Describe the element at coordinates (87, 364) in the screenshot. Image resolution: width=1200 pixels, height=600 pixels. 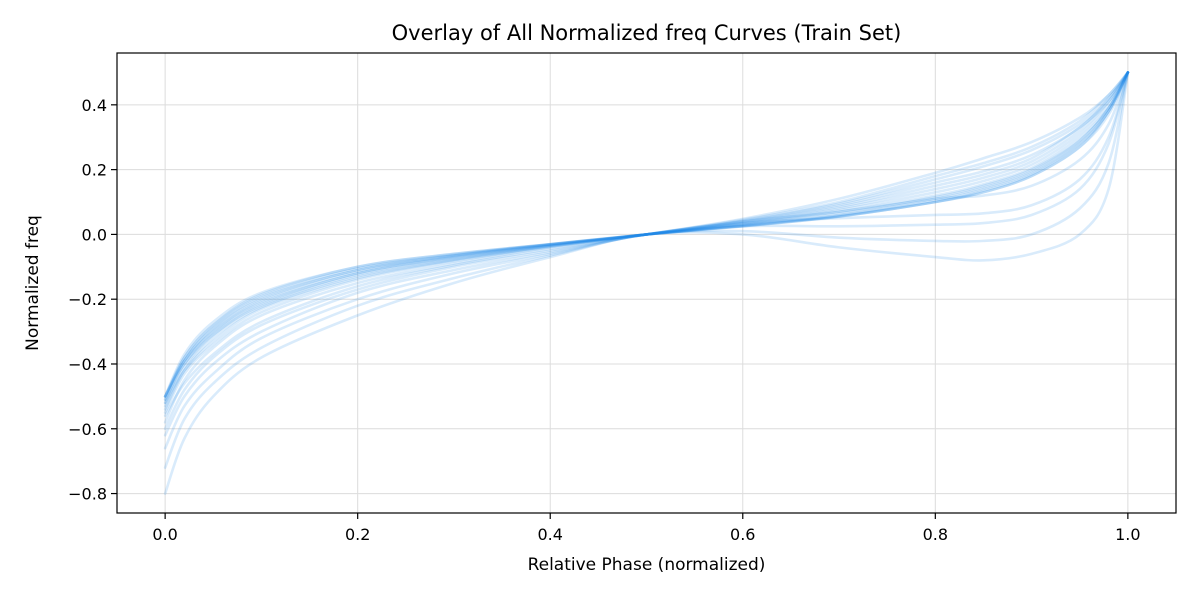
I see `y-tick-label: −0.4` at that location.